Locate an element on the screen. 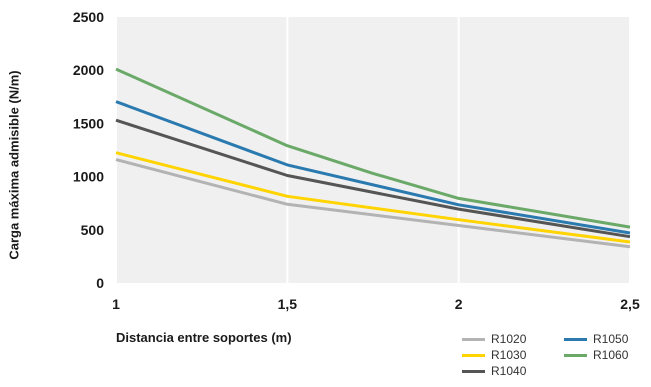  legend-item-r1030: R1030 is located at coordinates (494, 355).